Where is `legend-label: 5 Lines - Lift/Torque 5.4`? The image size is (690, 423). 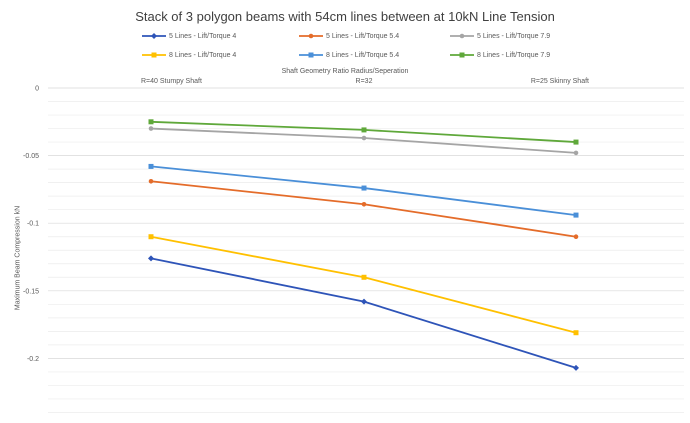 legend-label: 5 Lines - Lift/Torque 5.4 is located at coordinates (363, 36).